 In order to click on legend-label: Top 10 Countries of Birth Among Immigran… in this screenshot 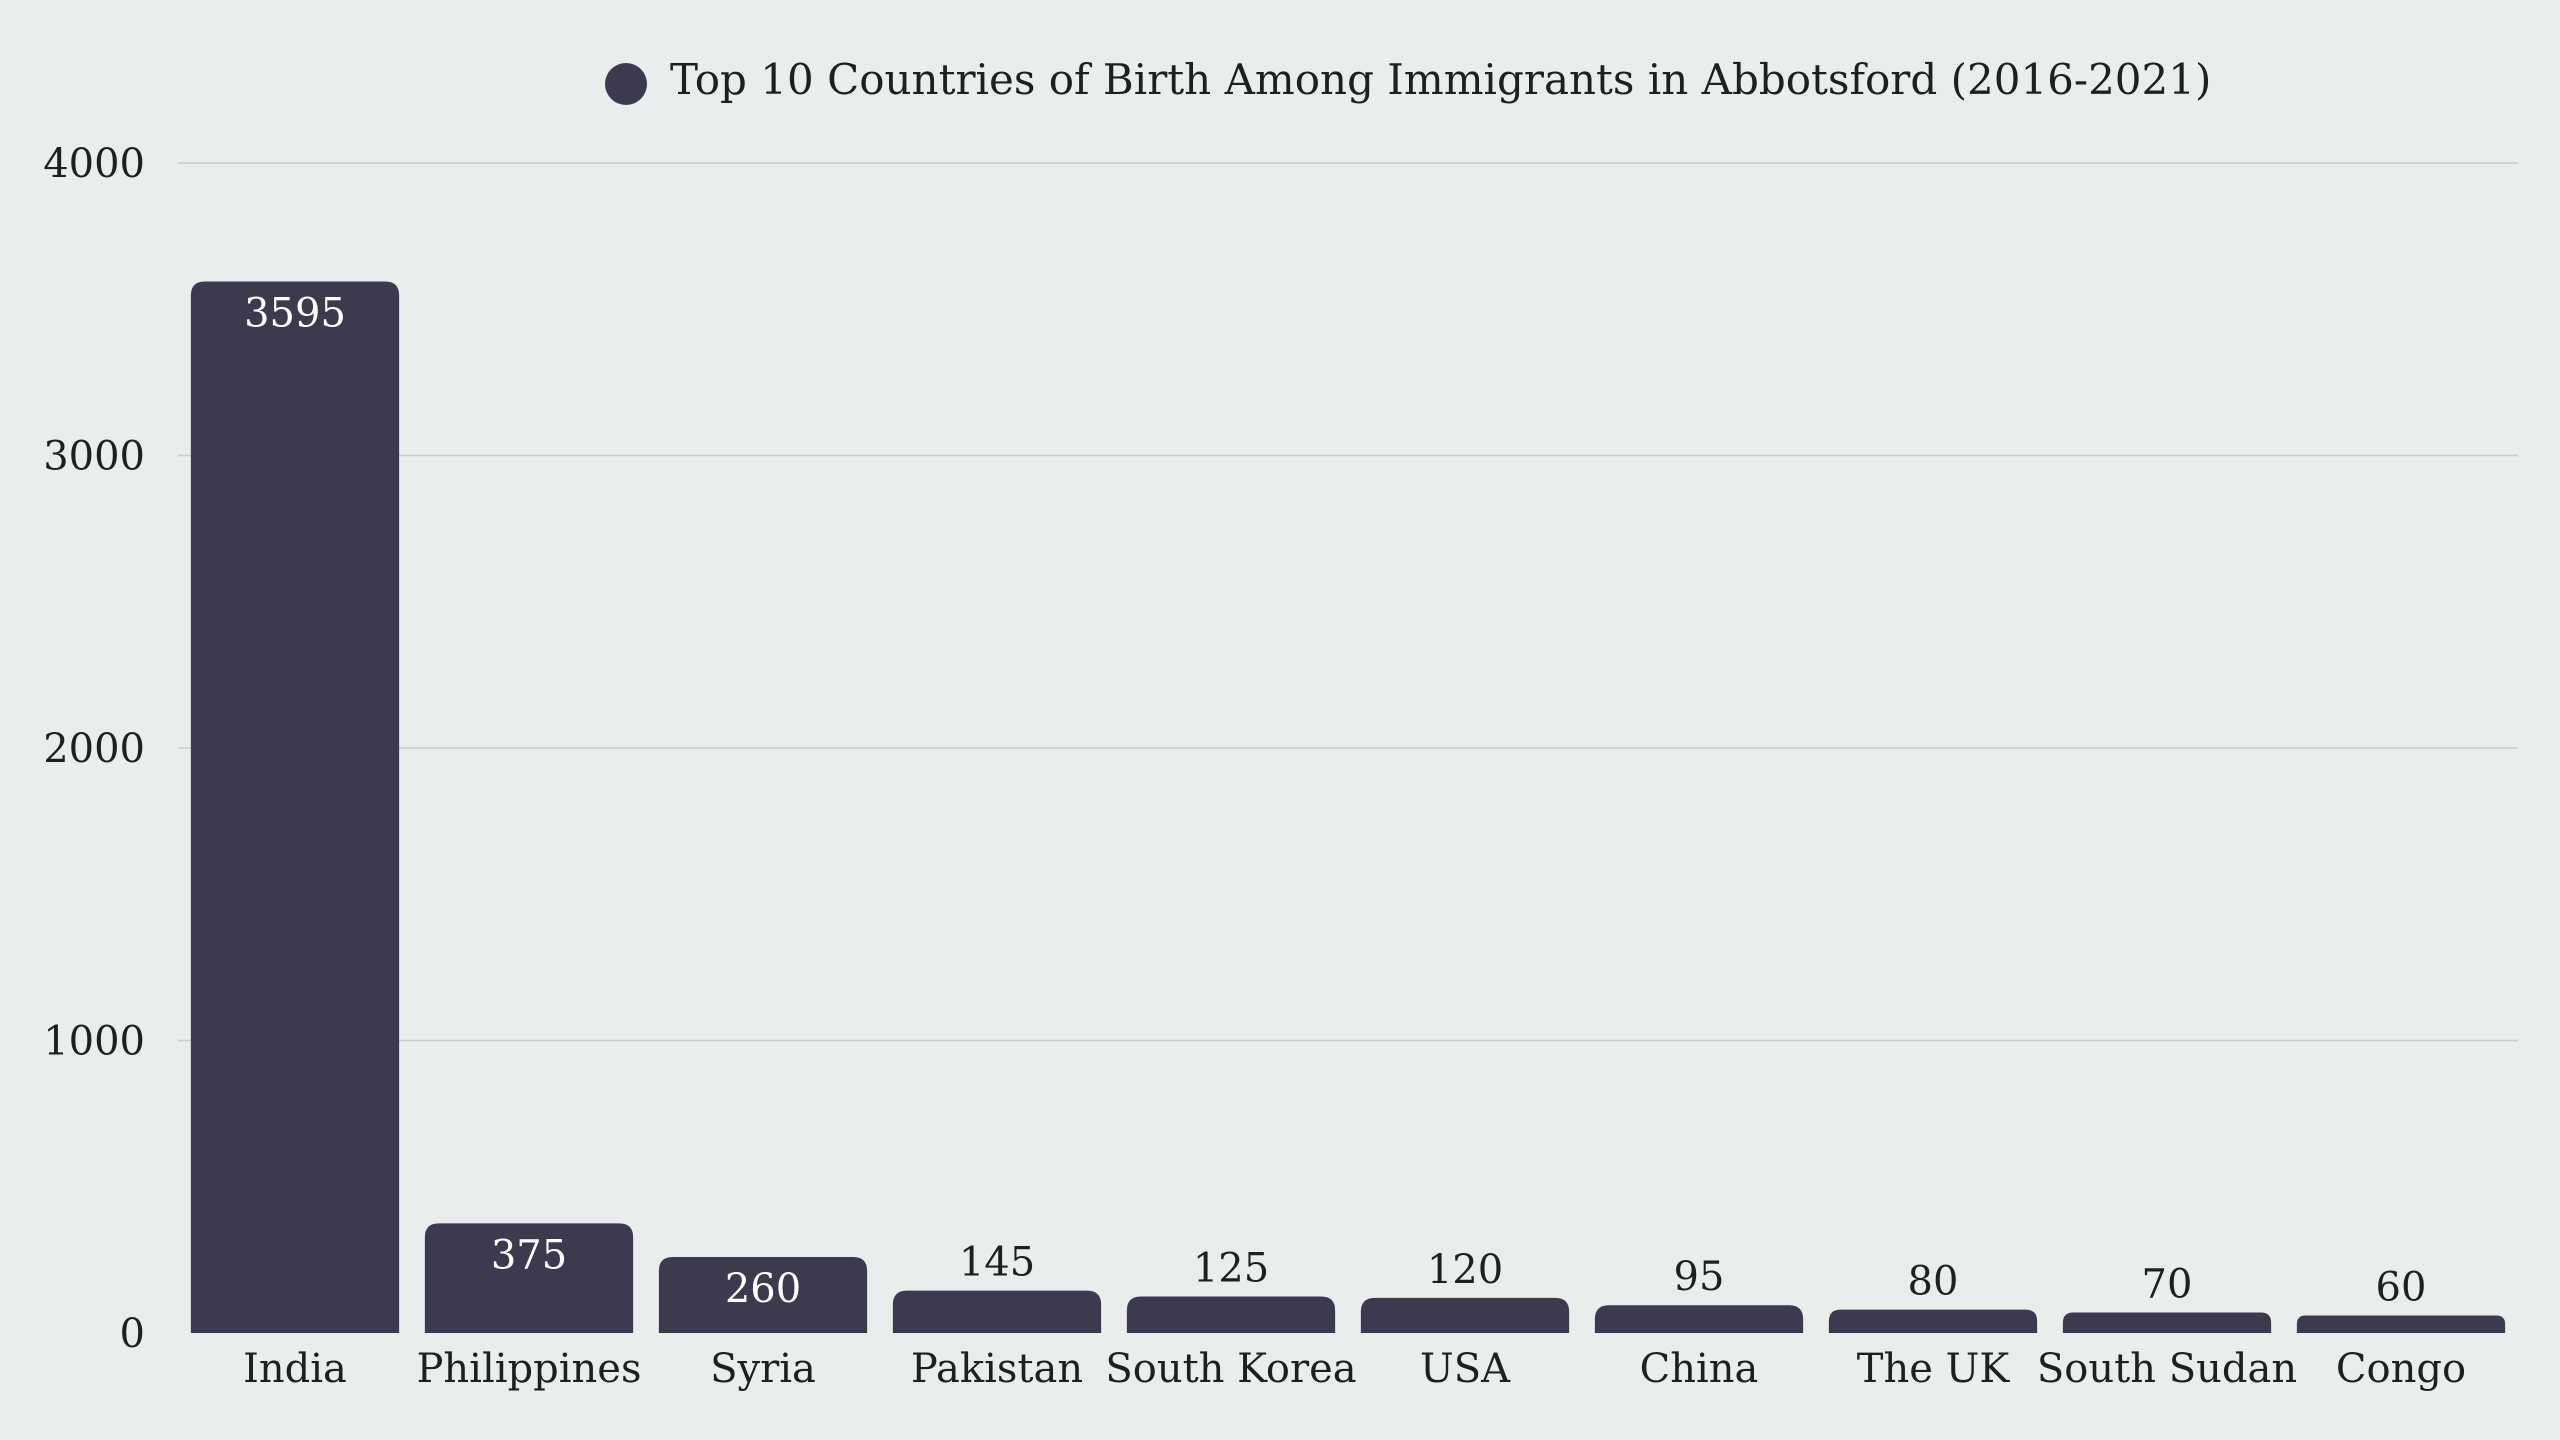, I will do `click(1440, 79)`.